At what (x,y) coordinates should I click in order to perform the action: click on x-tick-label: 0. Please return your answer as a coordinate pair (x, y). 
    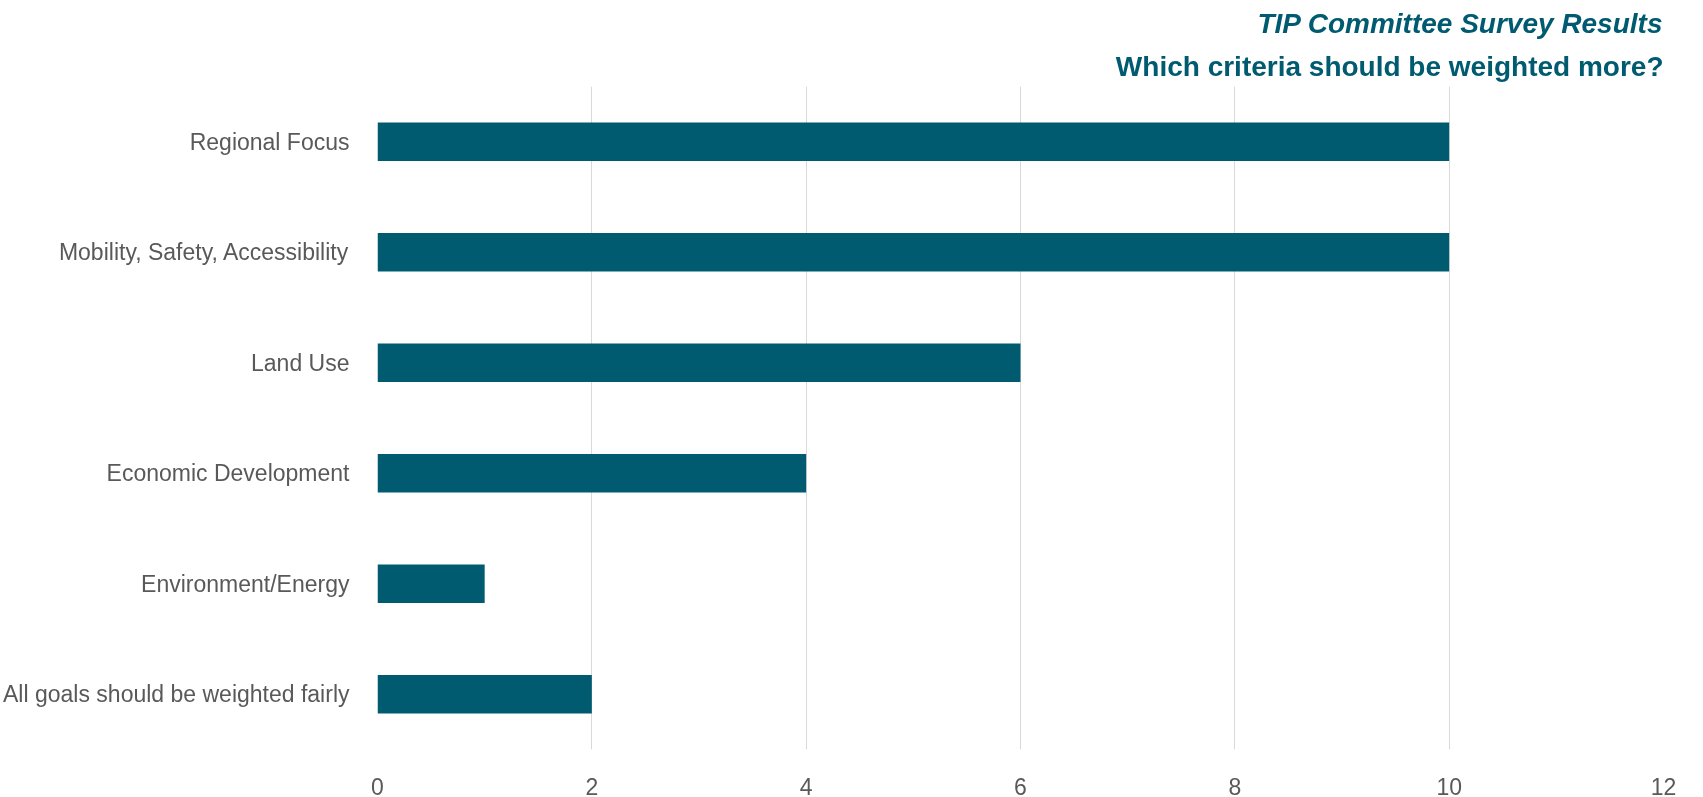
    Looking at the image, I should click on (377, 785).